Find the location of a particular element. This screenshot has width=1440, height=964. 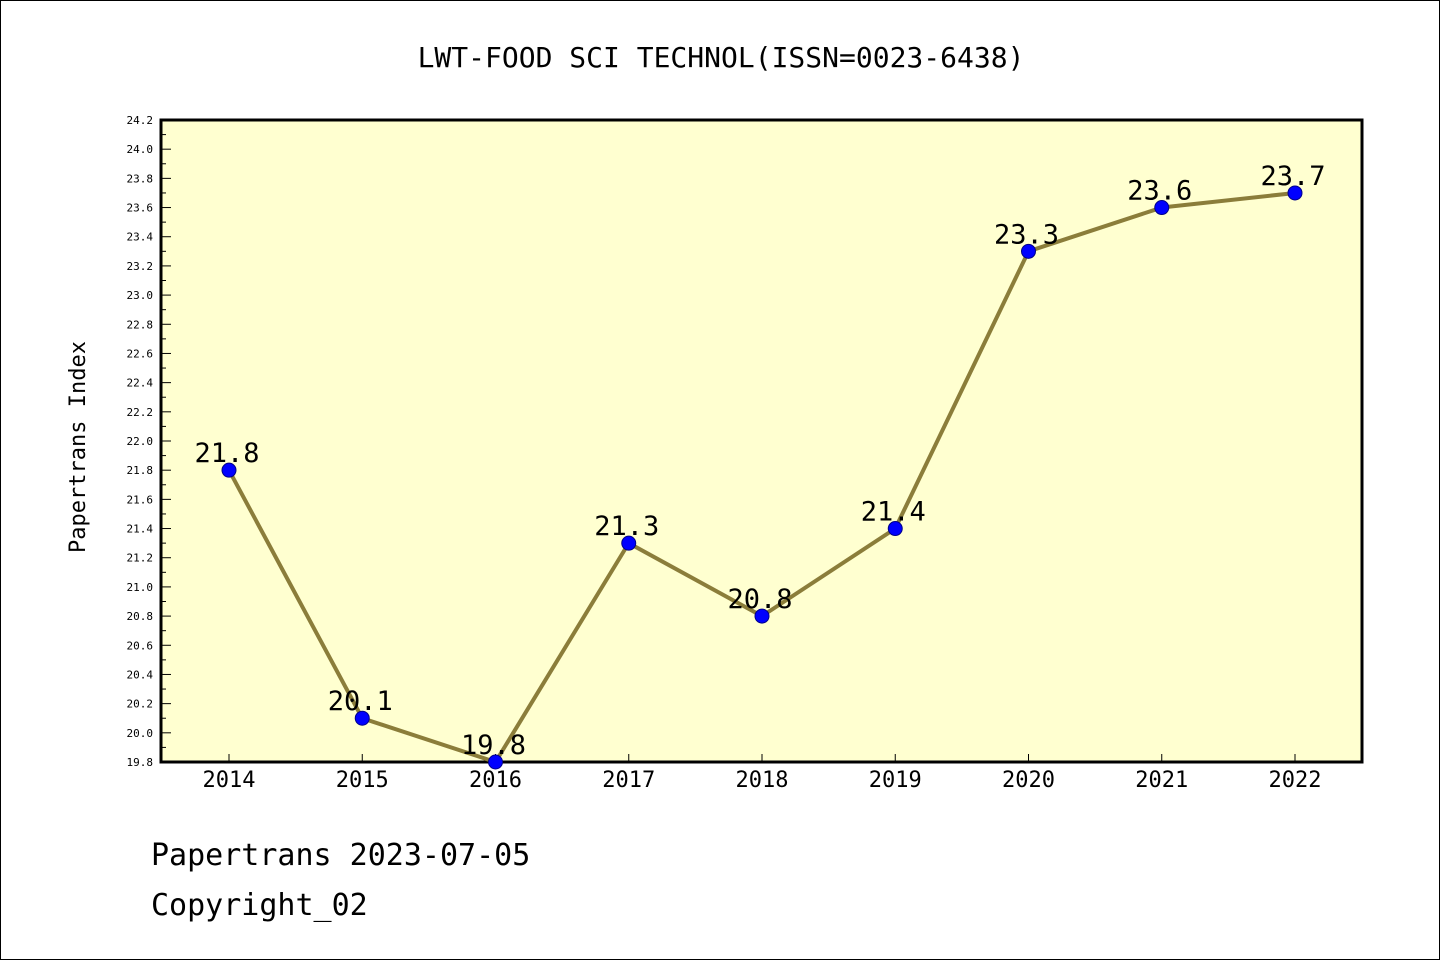

y-tick-label: 23.2 is located at coordinates (140, 266).